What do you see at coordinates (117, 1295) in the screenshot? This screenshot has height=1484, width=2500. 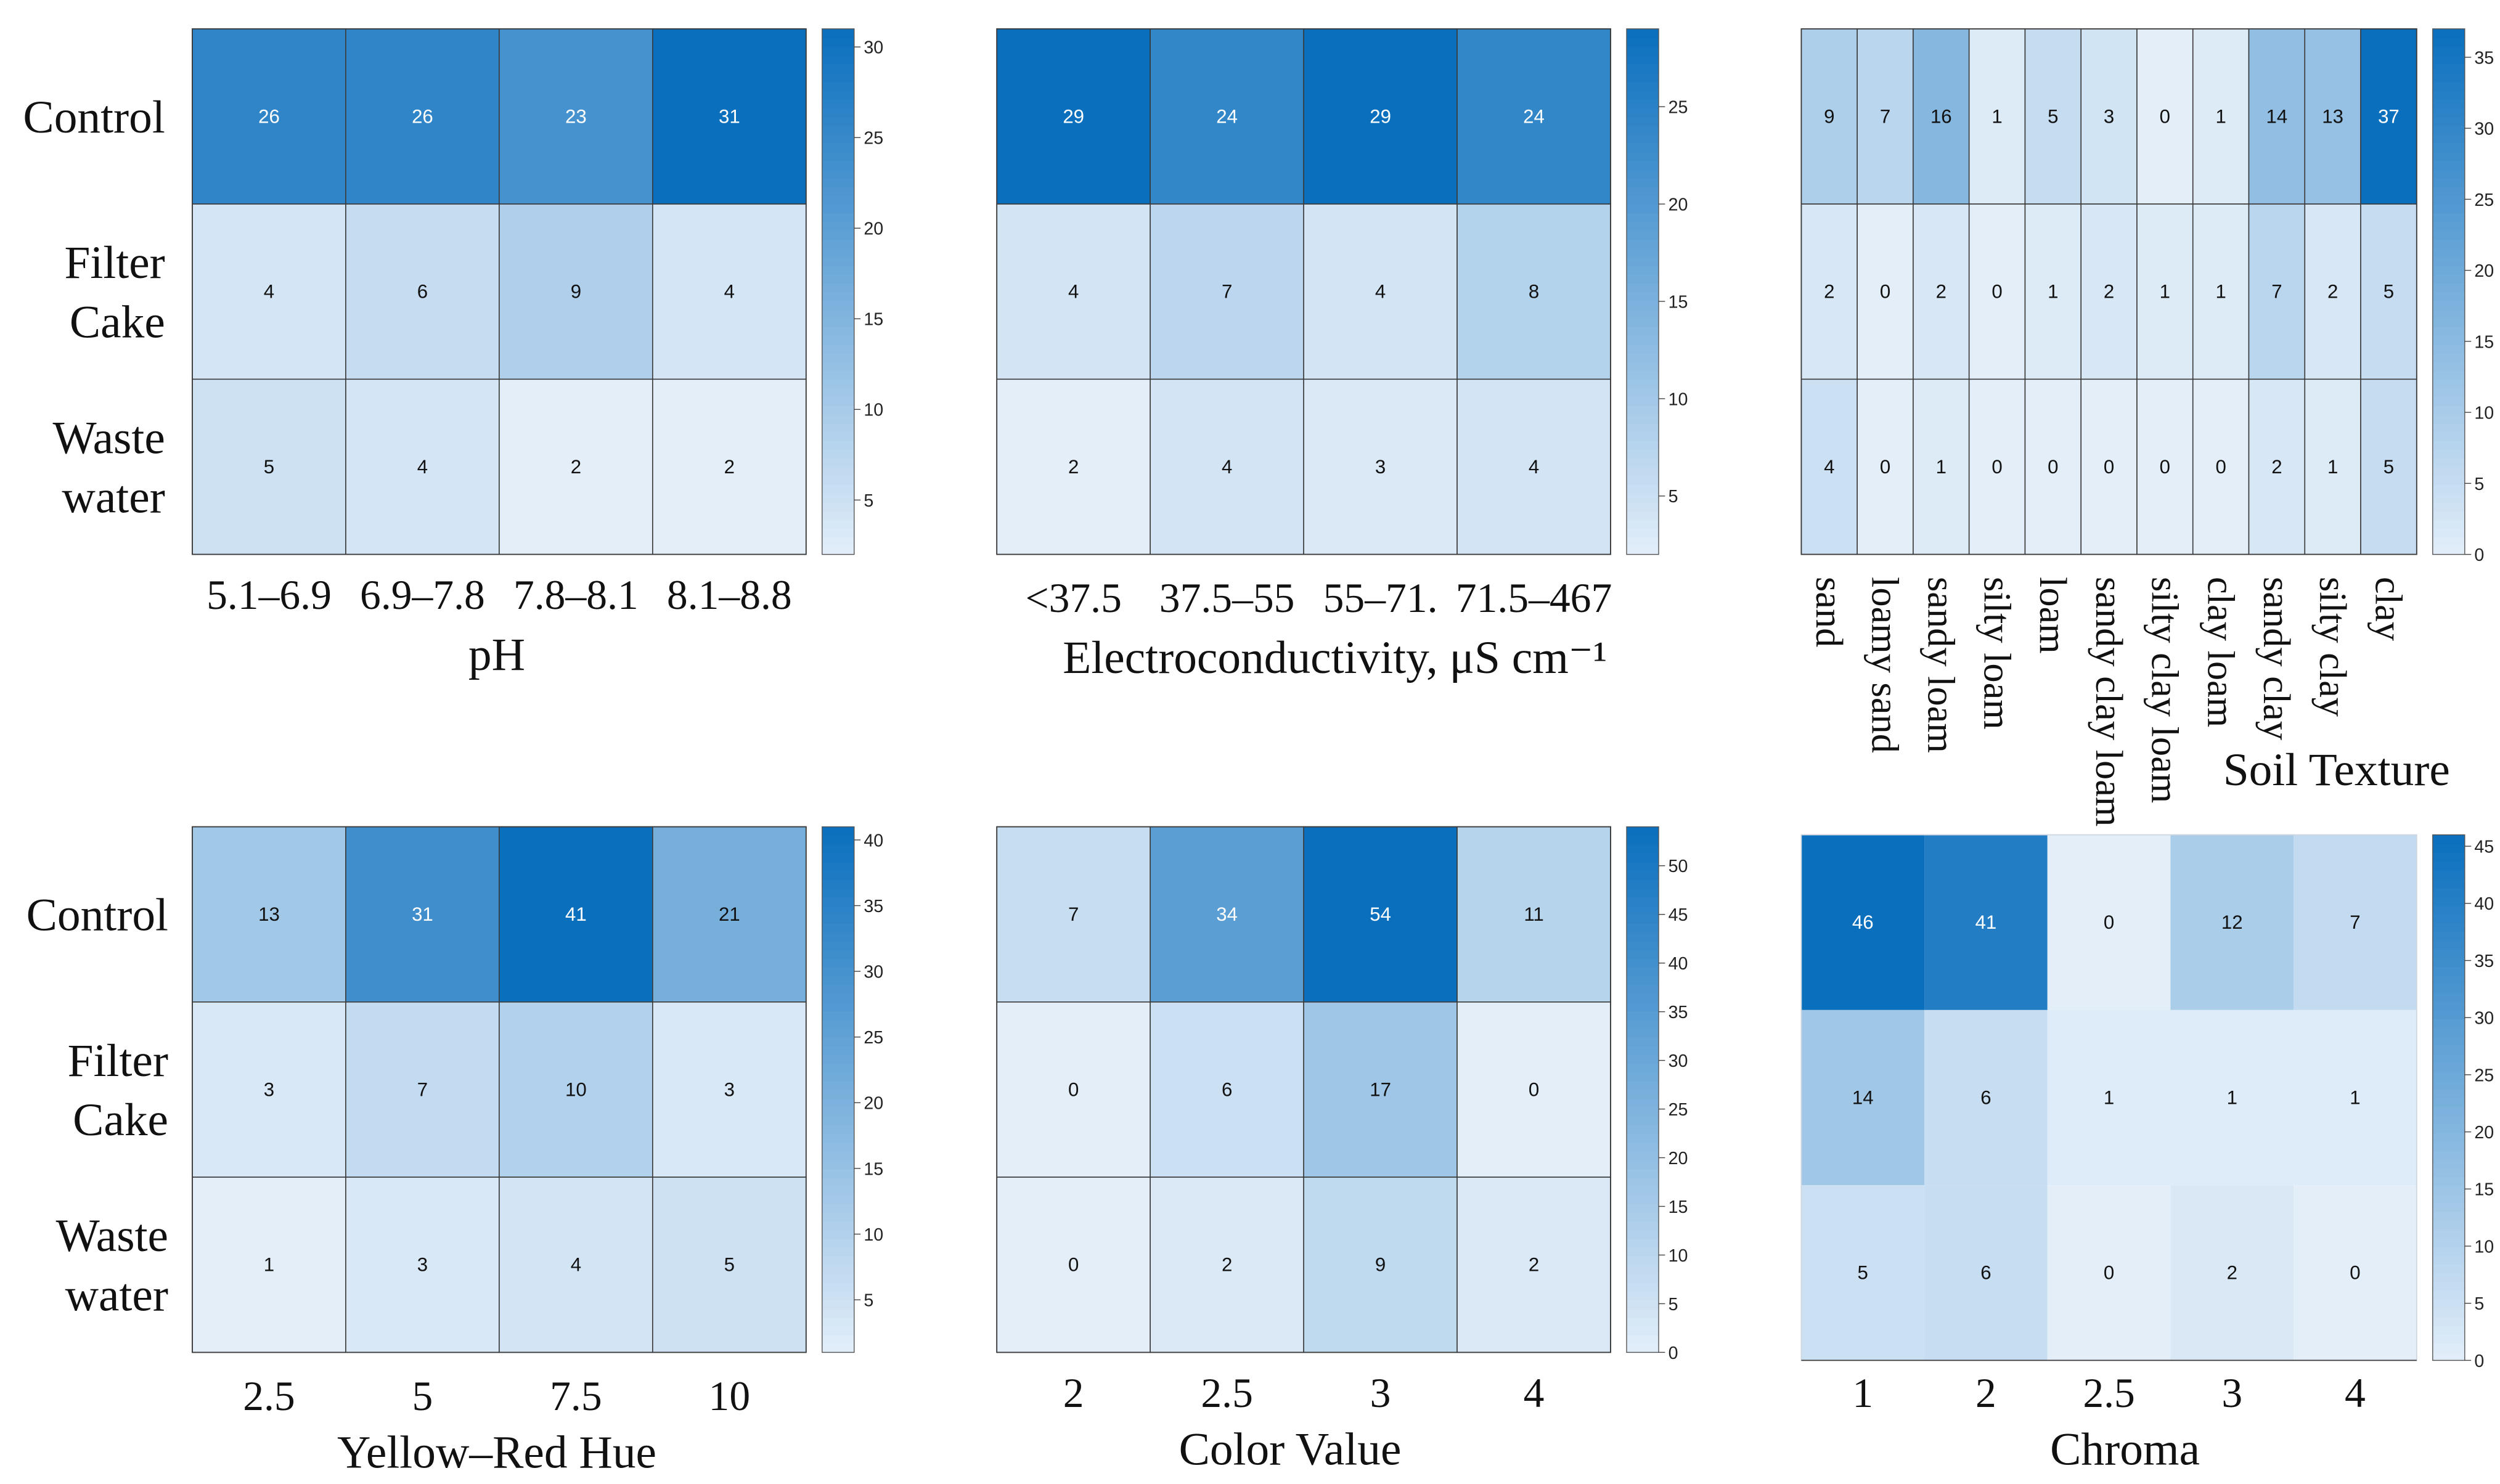 I see `row-label: water` at bounding box center [117, 1295].